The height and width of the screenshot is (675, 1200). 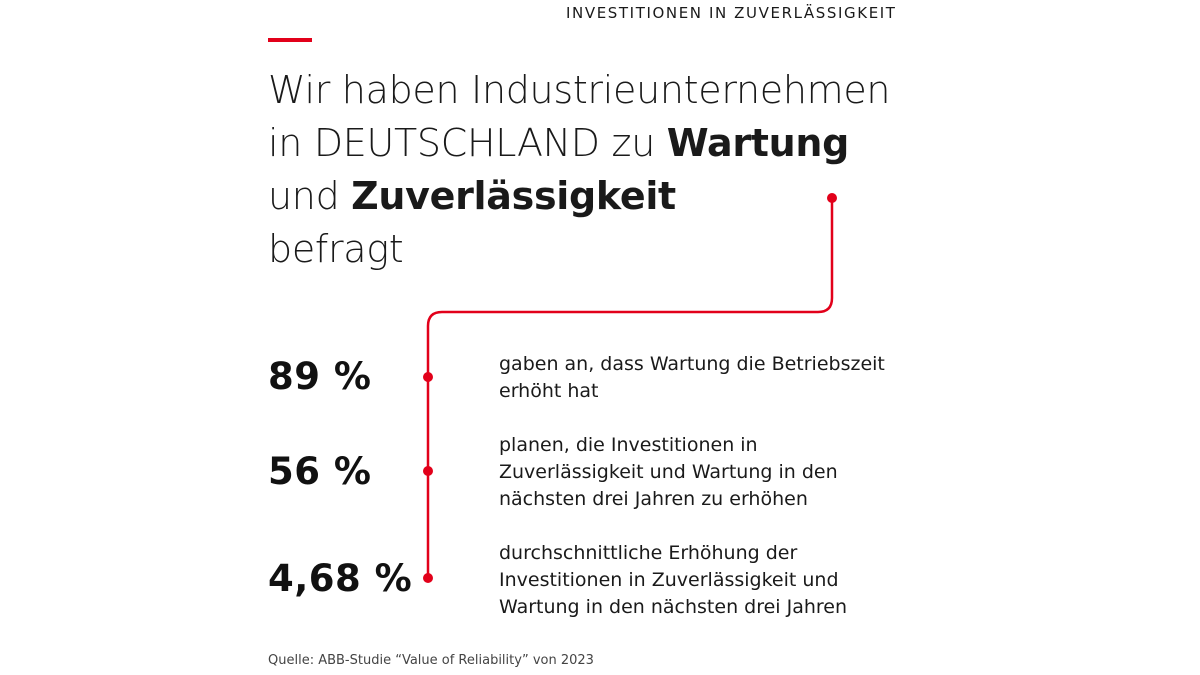 I want to click on stat-1-line-2: erhöht hat, so click(x=549, y=391).